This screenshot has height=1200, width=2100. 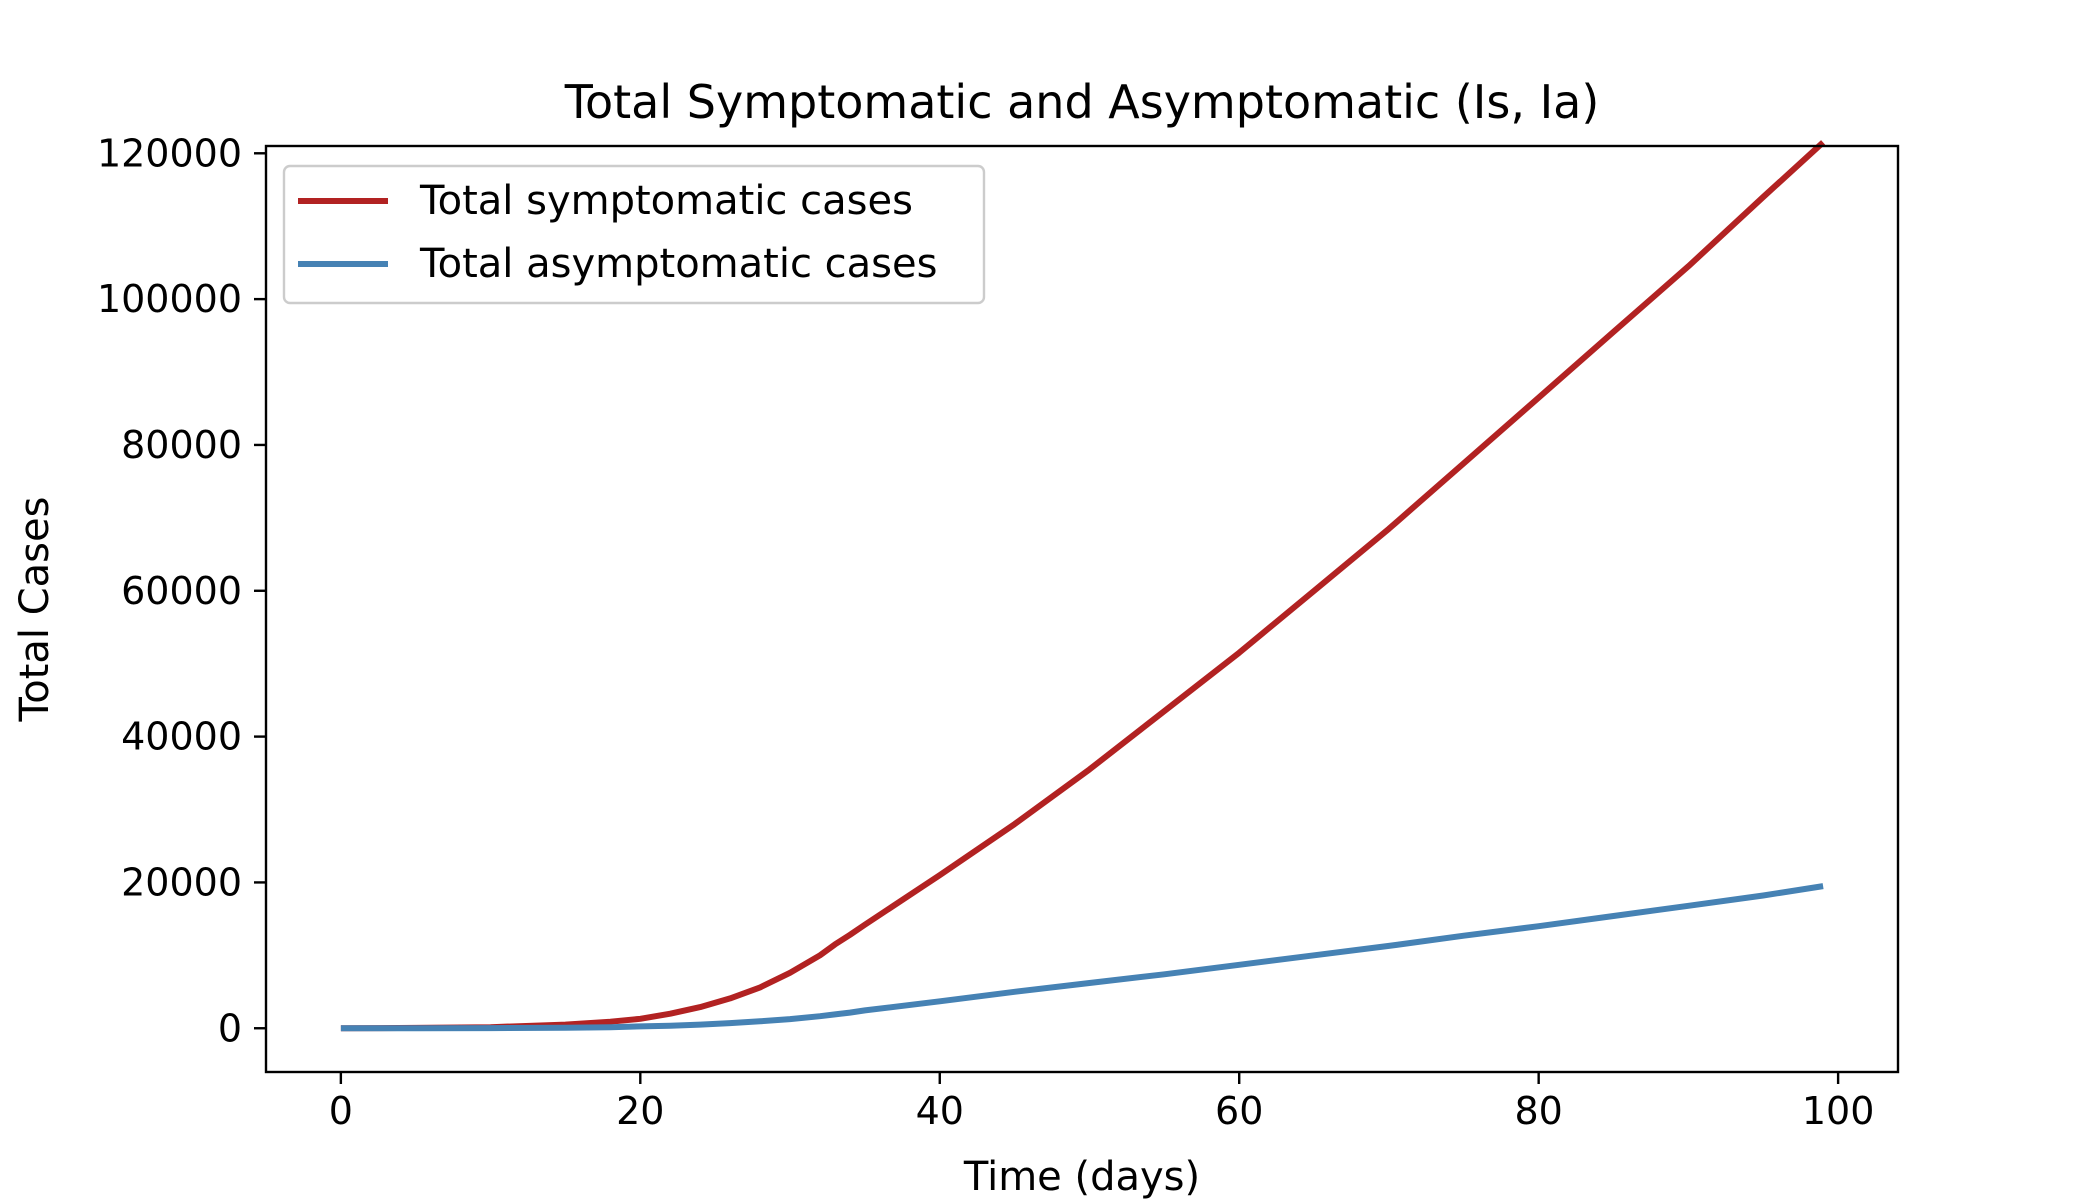 I want to click on x-tick-label: 100, so click(x=1838, y=1111).